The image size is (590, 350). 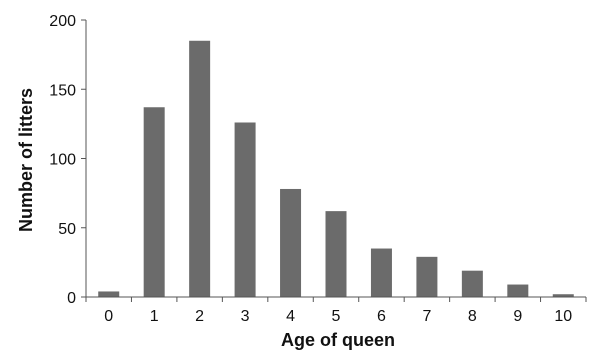 What do you see at coordinates (62, 90) in the screenshot?
I see `y-tick-label-150: 150` at bounding box center [62, 90].